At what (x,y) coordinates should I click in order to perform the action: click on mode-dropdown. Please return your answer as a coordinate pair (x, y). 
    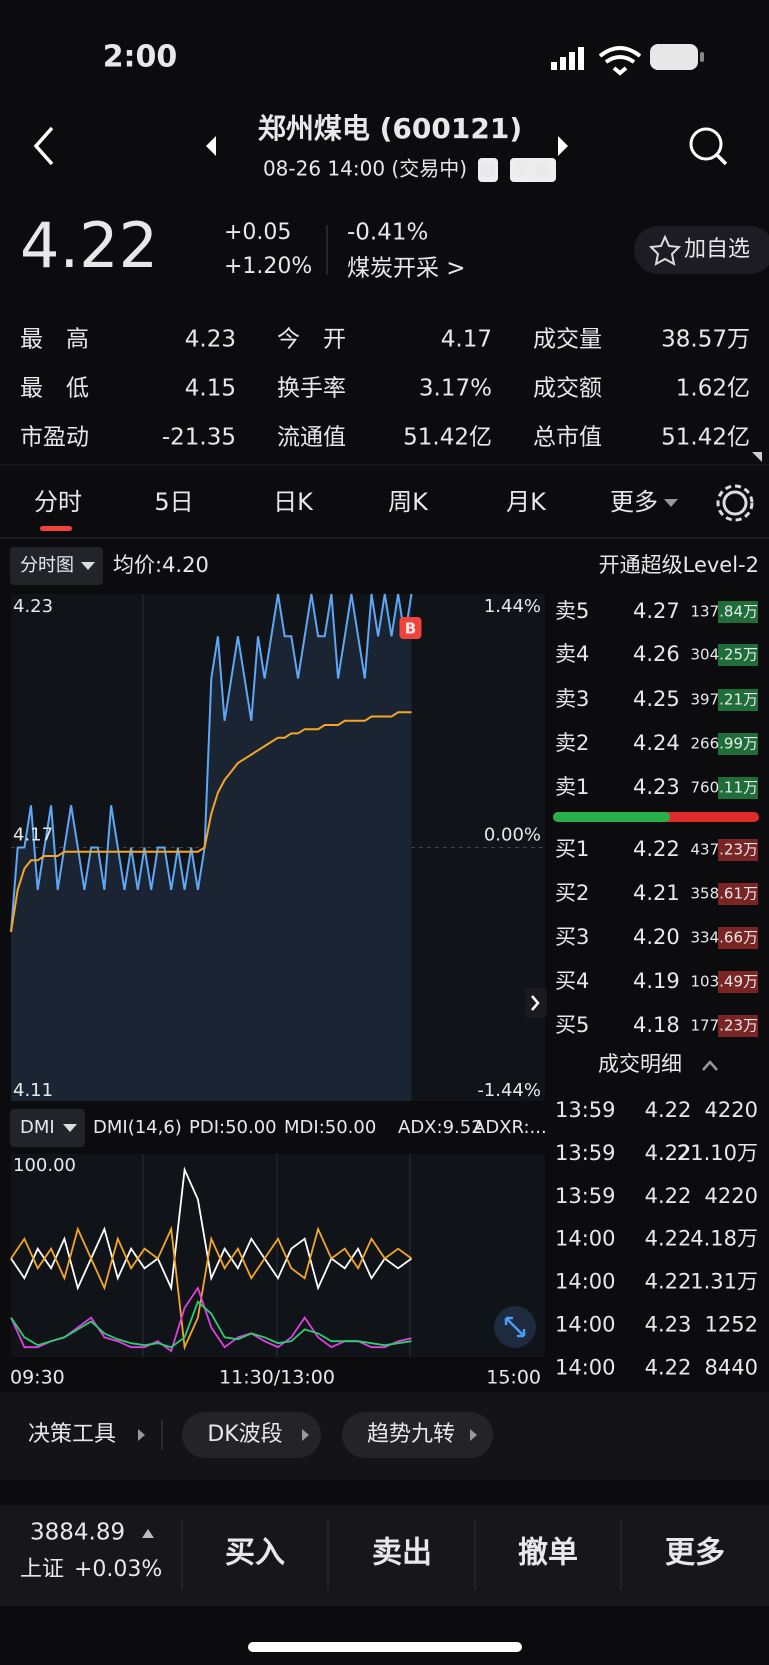
    Looking at the image, I should click on (56, 566).